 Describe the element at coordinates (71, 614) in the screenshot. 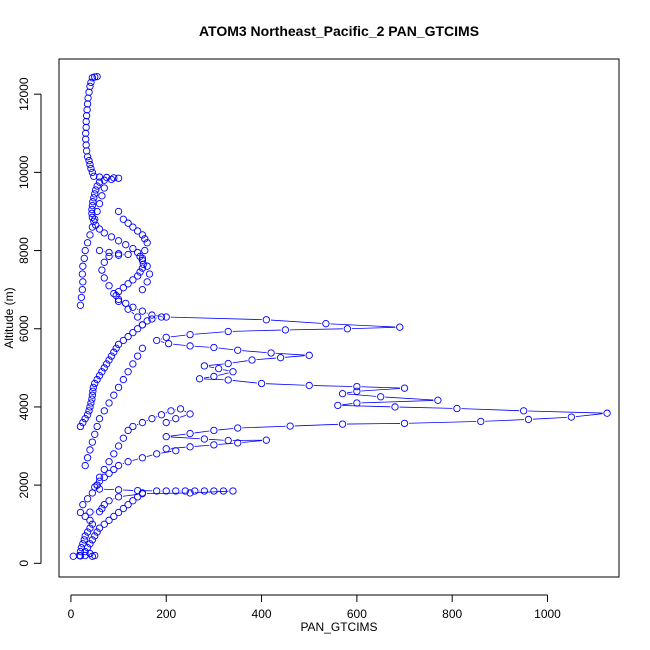

I see `x-tick-label: 0` at that location.